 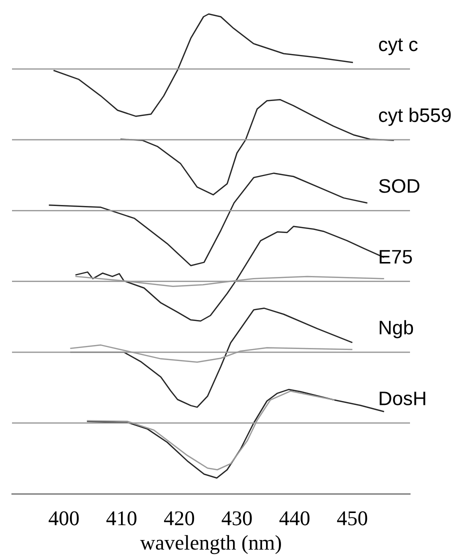 I want to click on x-axis-title: wavelength (nm), so click(x=210, y=544).